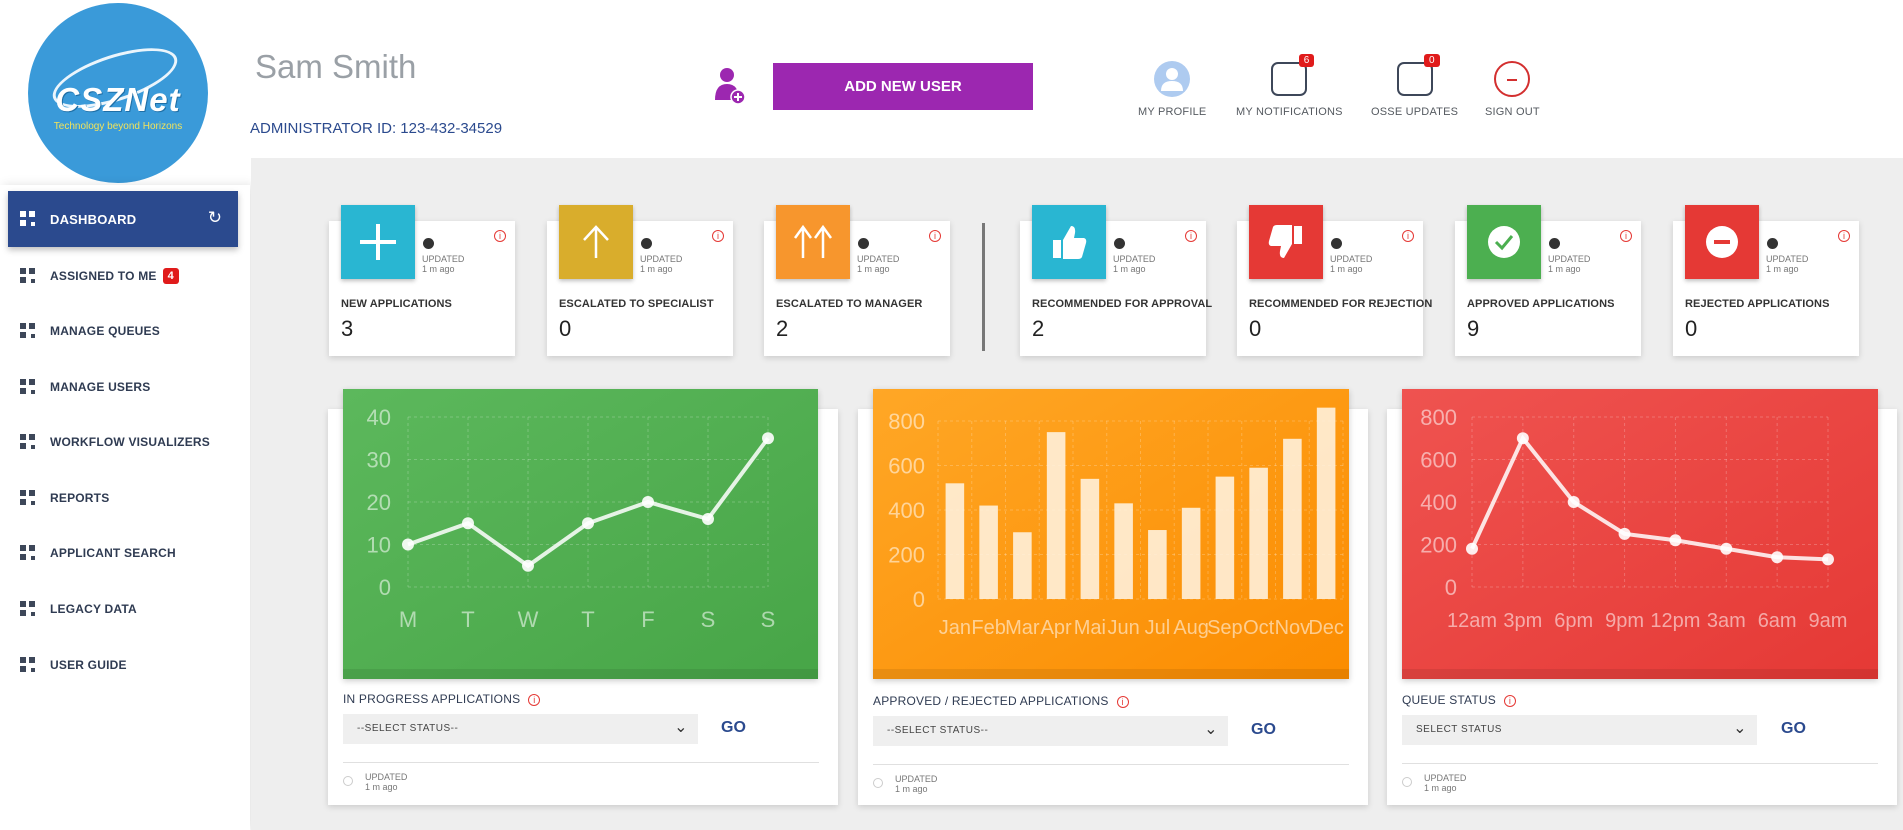  Describe the element at coordinates (1579, 730) in the screenshot. I see `queue-status-status-select: SELECT STATUS ⌄` at that location.